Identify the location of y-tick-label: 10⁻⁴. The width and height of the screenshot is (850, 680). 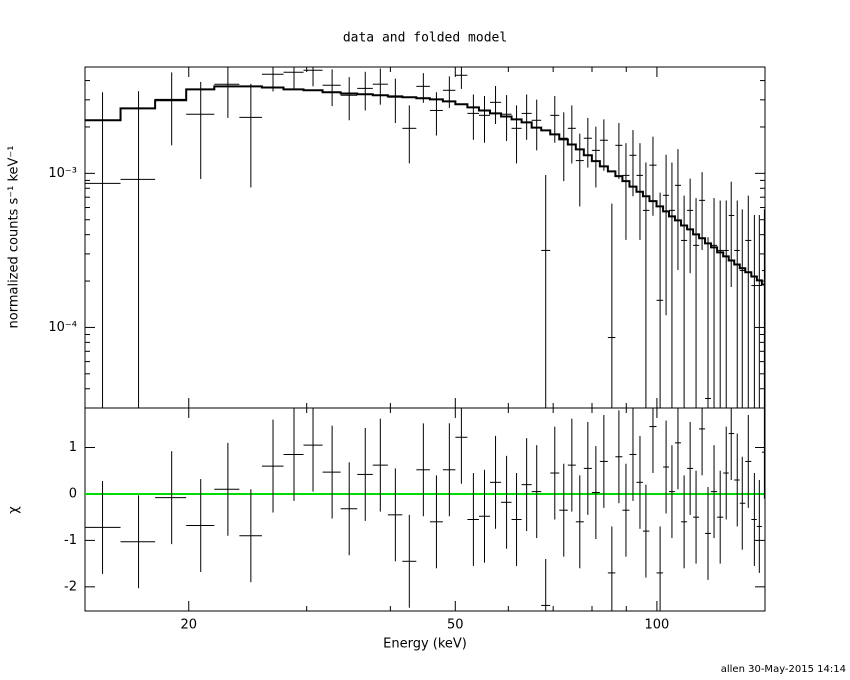
(62, 327).